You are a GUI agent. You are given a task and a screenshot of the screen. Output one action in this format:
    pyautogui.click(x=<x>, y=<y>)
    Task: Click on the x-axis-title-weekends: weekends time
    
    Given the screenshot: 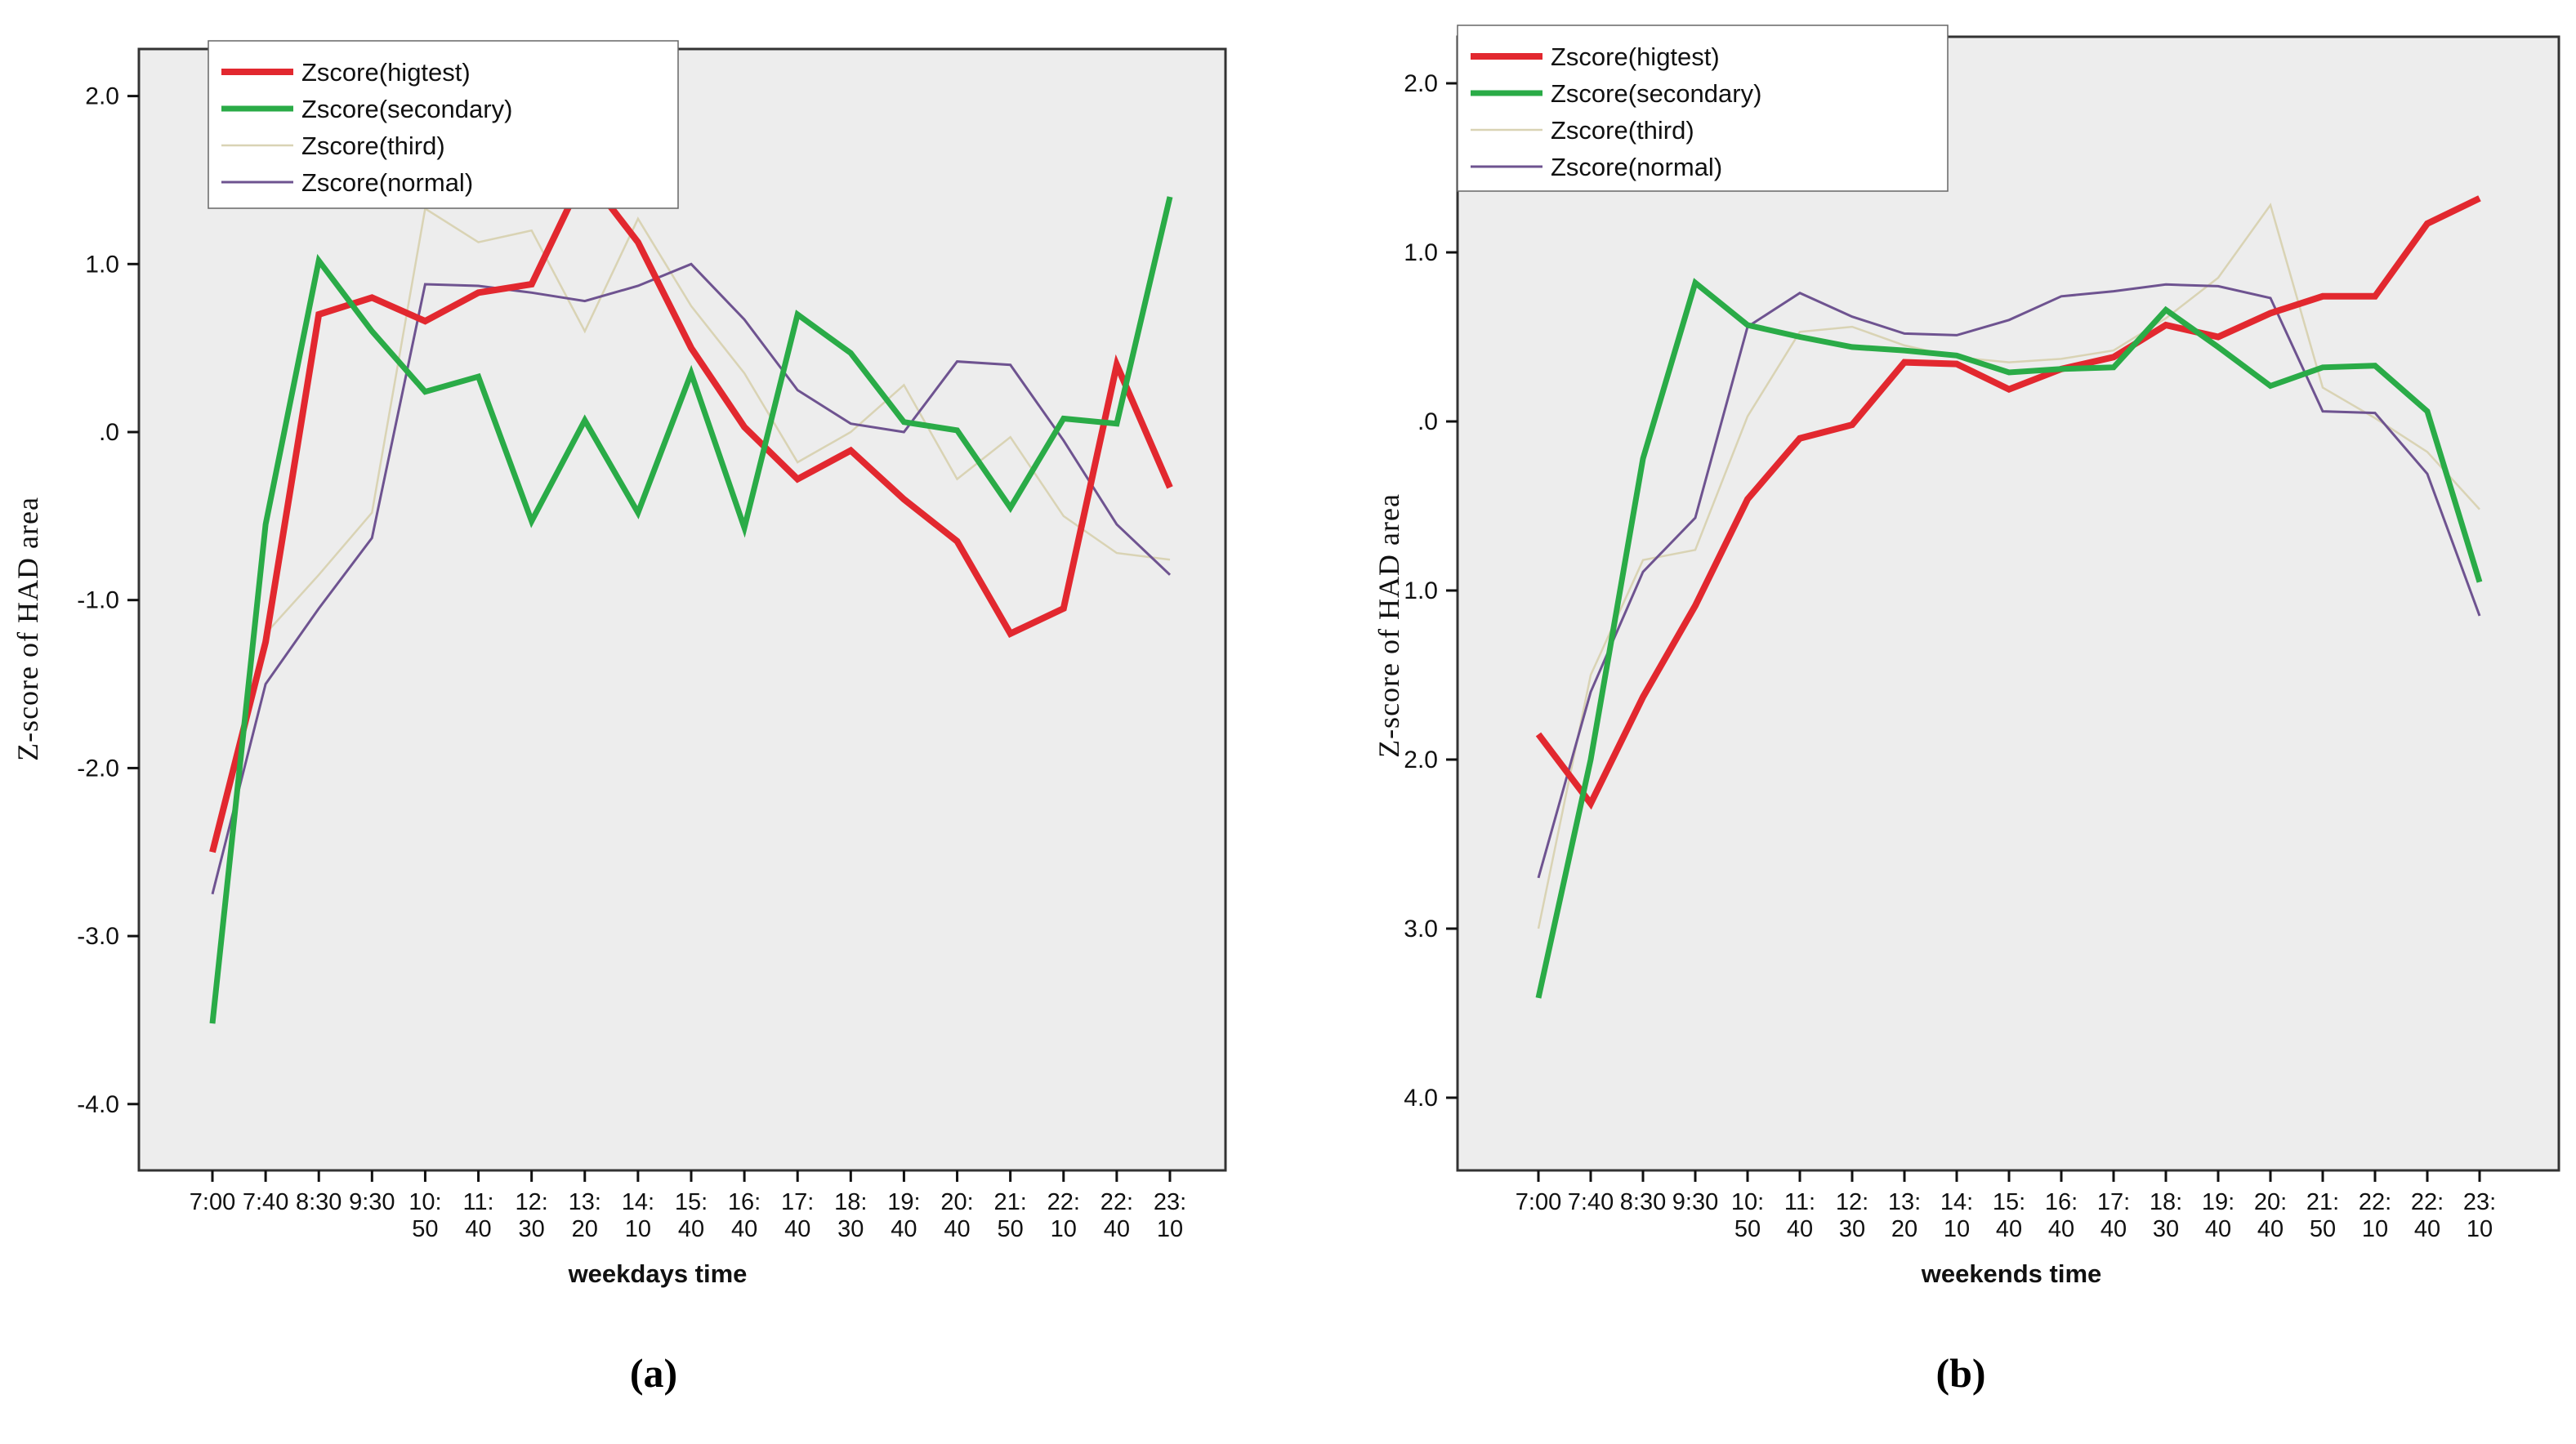 What is the action you would take?
    pyautogui.click(x=2012, y=1274)
    